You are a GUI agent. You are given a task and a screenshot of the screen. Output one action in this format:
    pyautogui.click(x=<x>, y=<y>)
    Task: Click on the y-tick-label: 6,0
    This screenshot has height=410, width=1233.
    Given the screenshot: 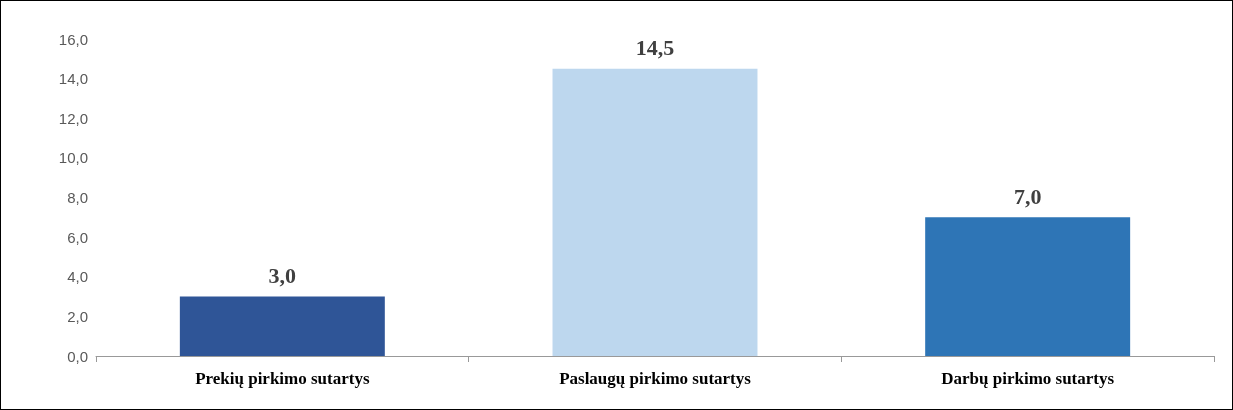 What is the action you would take?
    pyautogui.click(x=77, y=237)
    